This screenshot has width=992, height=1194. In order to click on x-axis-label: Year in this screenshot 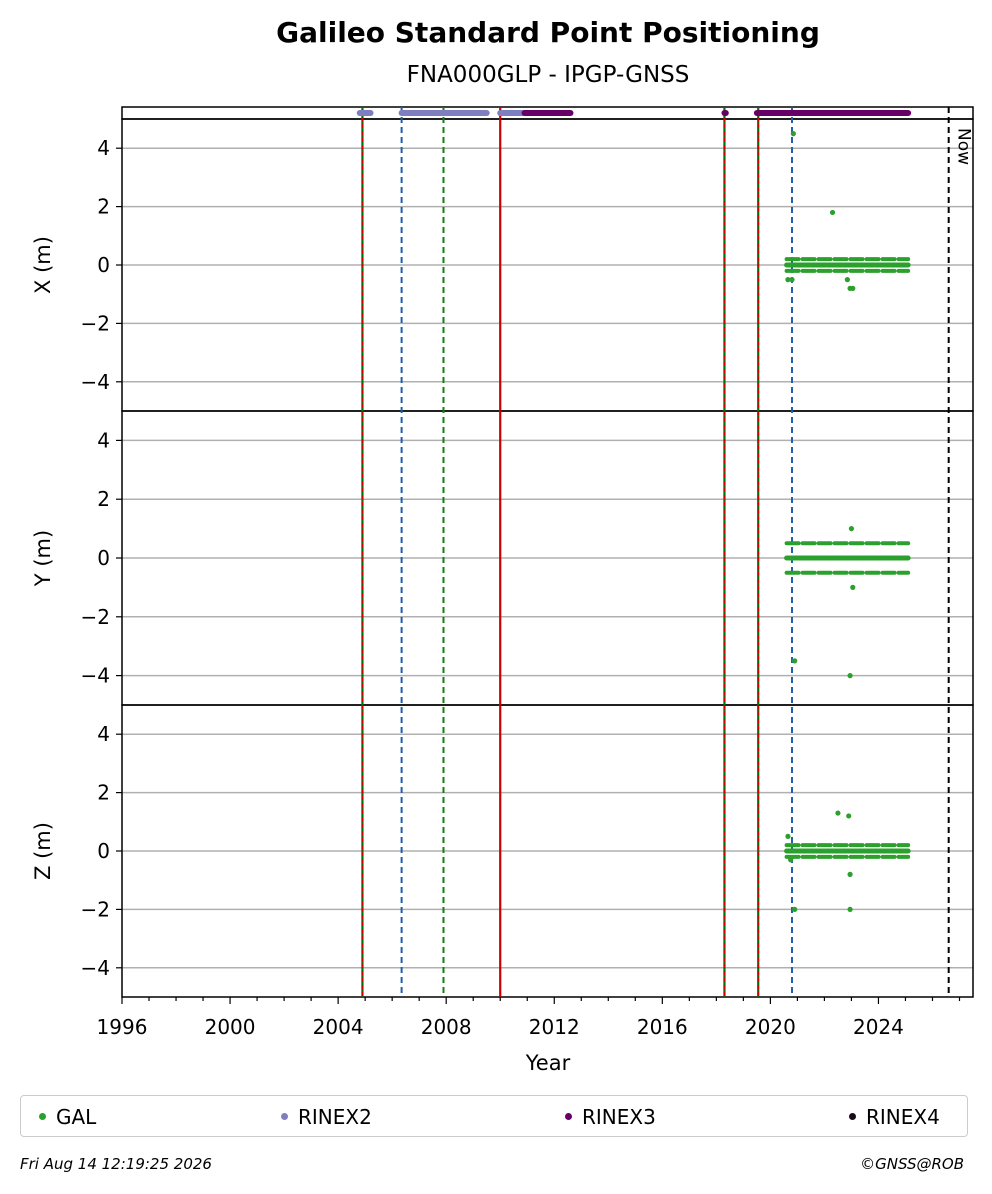, I will do `click(548, 1063)`.